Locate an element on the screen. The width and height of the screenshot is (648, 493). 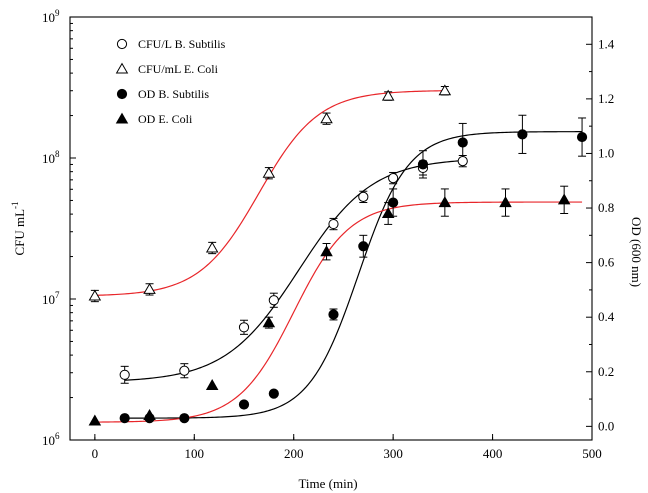
x-tick-label: 400 is located at coordinates (493, 453).